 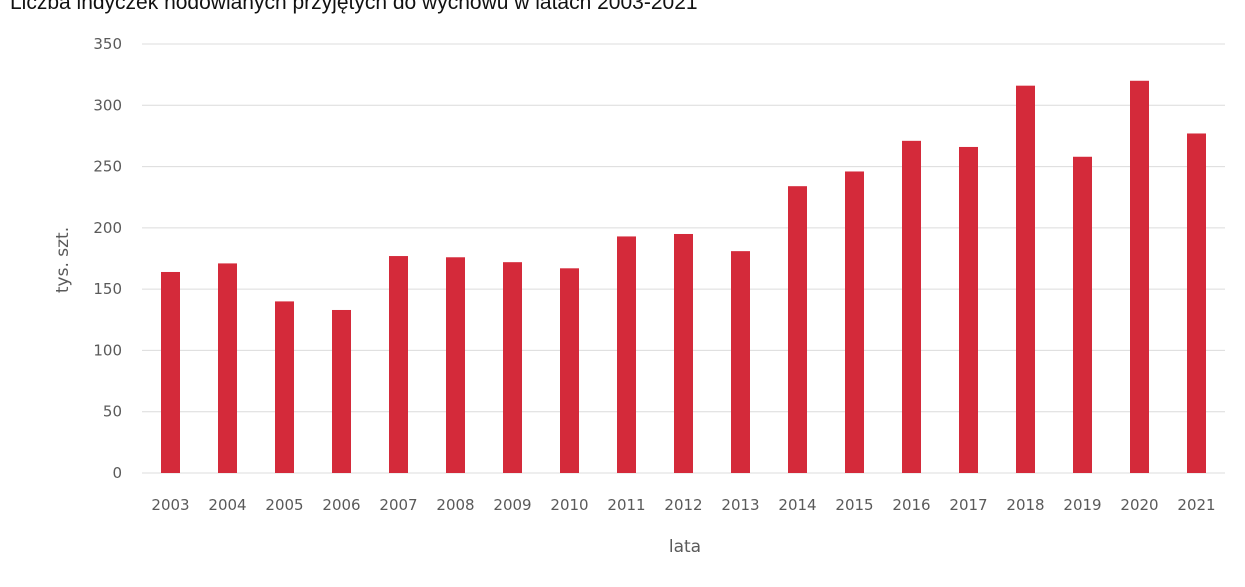 What do you see at coordinates (626, 354) in the screenshot?
I see `bar-2011` at bounding box center [626, 354].